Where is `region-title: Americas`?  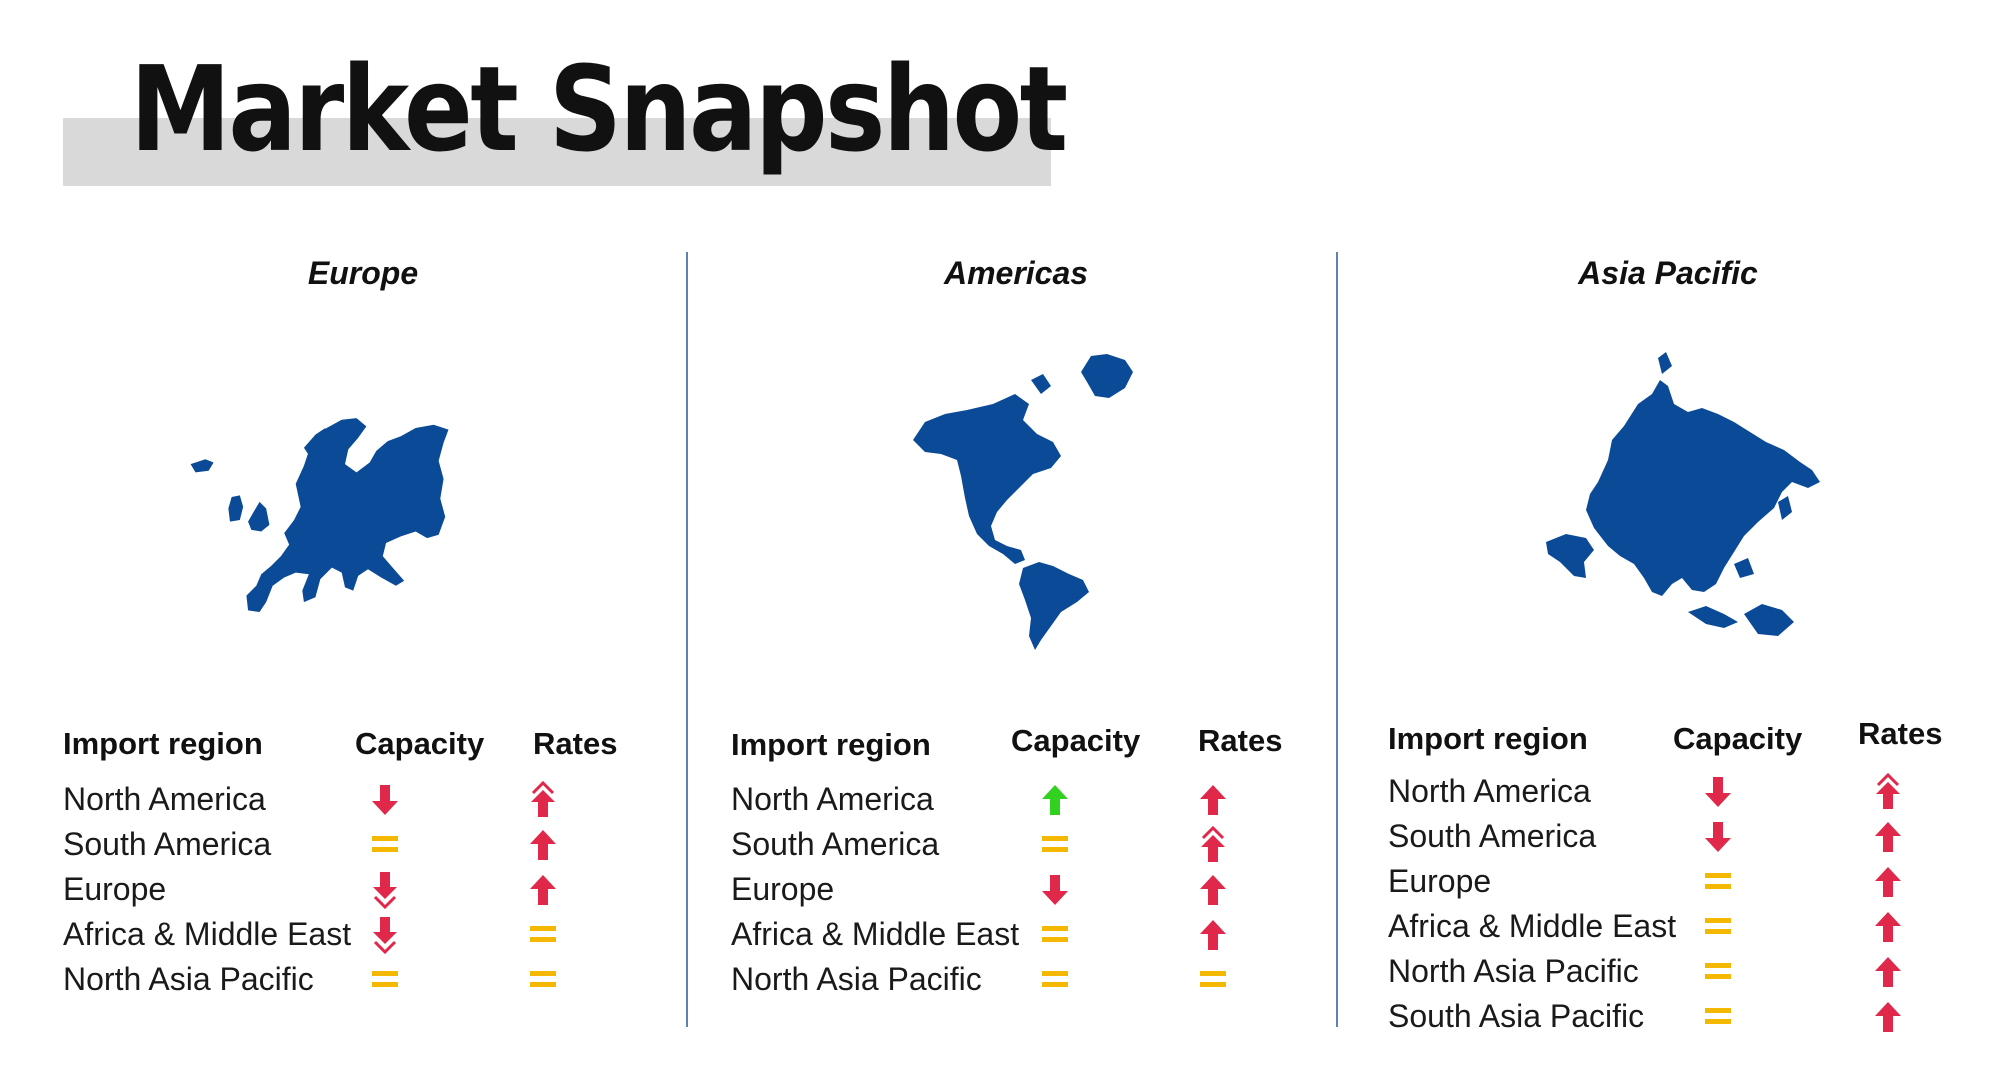 region-title: Americas is located at coordinates (1016, 273).